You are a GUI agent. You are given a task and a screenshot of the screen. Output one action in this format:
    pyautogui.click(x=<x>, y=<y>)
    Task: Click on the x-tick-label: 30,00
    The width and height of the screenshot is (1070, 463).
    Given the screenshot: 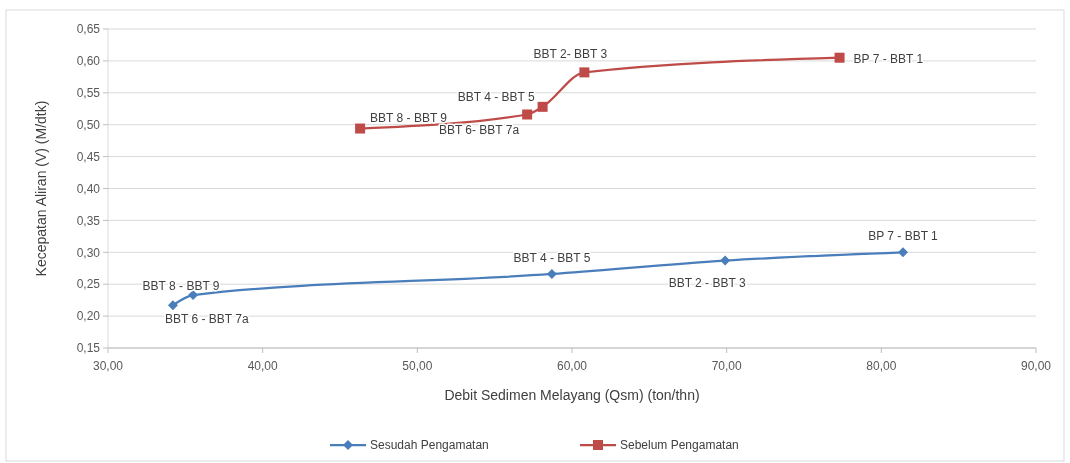 What is the action you would take?
    pyautogui.click(x=108, y=366)
    